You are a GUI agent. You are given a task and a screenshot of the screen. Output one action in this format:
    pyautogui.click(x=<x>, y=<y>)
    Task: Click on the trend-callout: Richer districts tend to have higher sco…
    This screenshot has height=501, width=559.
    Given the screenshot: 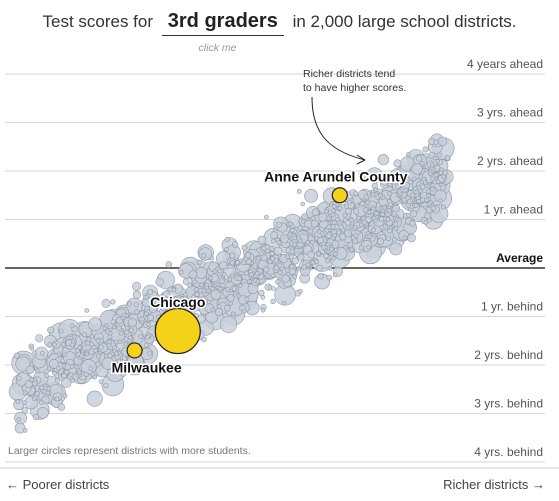 What is the action you would take?
    pyautogui.click(x=354, y=116)
    